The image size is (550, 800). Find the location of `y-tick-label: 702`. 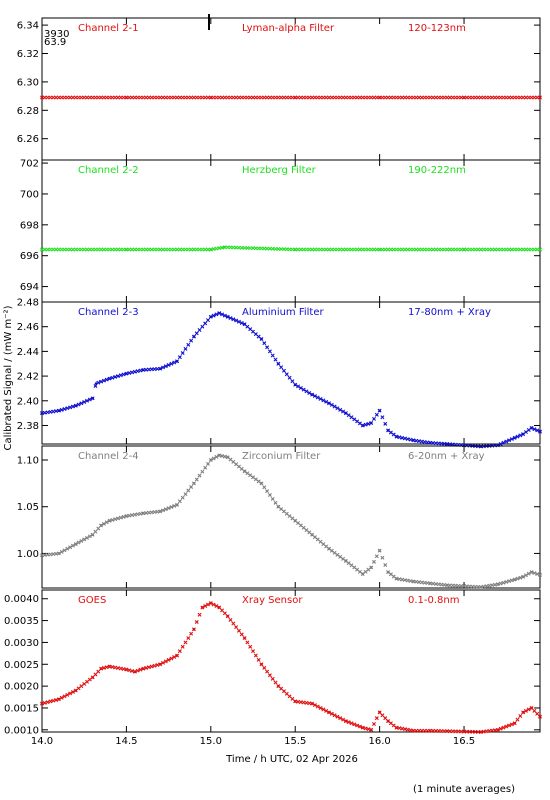

y-tick-label: 702 is located at coordinates (29, 164).